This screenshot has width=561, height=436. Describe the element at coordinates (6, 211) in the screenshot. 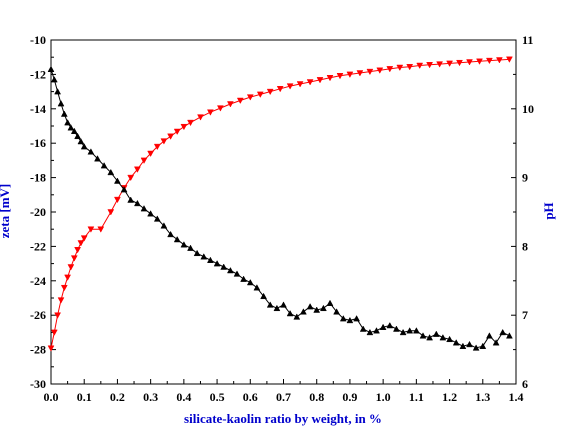

I see `y-axis-left-title: zeta [mV]` at that location.